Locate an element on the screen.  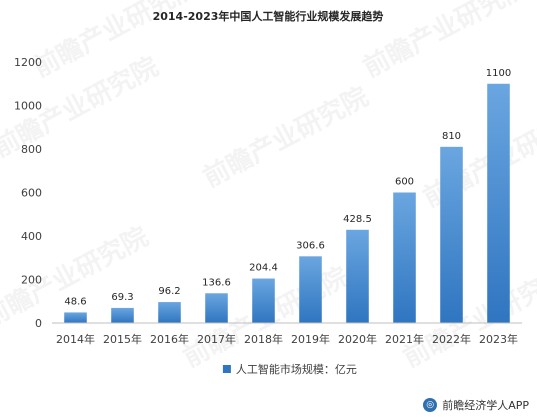
data-label: 810 is located at coordinates (451, 136).